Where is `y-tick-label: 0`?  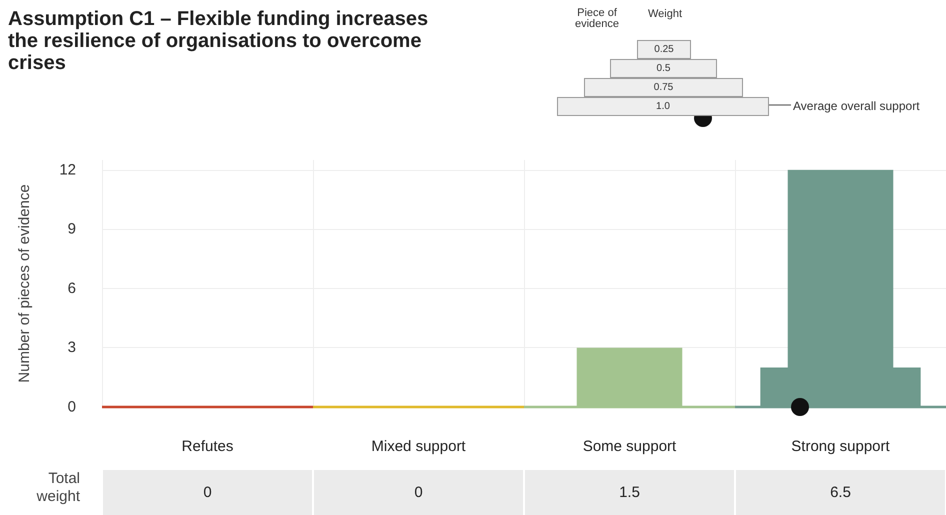
y-tick-label: 0 is located at coordinates (72, 407).